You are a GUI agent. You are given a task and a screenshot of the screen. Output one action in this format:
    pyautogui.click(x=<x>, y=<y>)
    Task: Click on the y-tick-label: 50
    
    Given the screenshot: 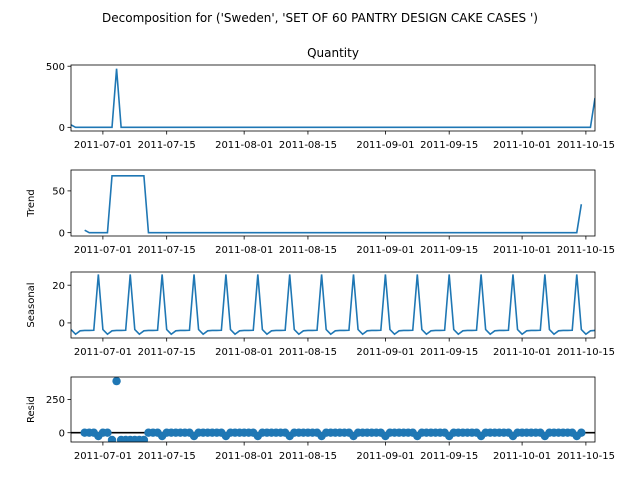 What is the action you would take?
    pyautogui.click(x=58, y=191)
    